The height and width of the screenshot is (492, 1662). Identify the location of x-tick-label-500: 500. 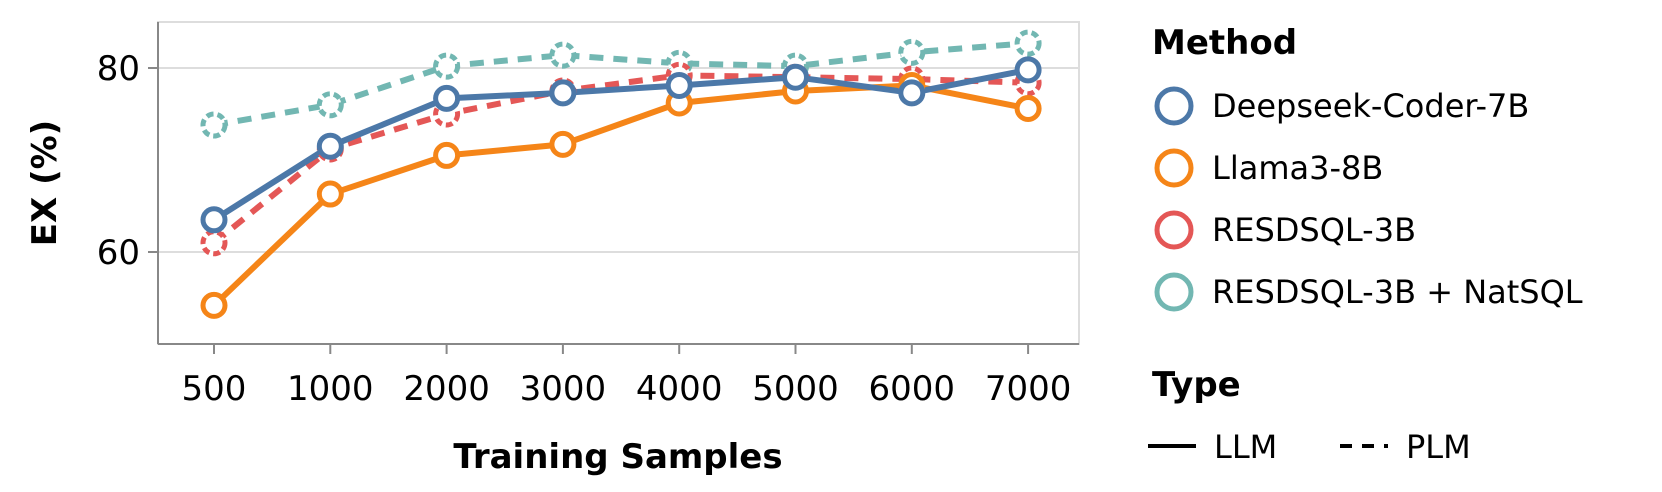
(214, 389).